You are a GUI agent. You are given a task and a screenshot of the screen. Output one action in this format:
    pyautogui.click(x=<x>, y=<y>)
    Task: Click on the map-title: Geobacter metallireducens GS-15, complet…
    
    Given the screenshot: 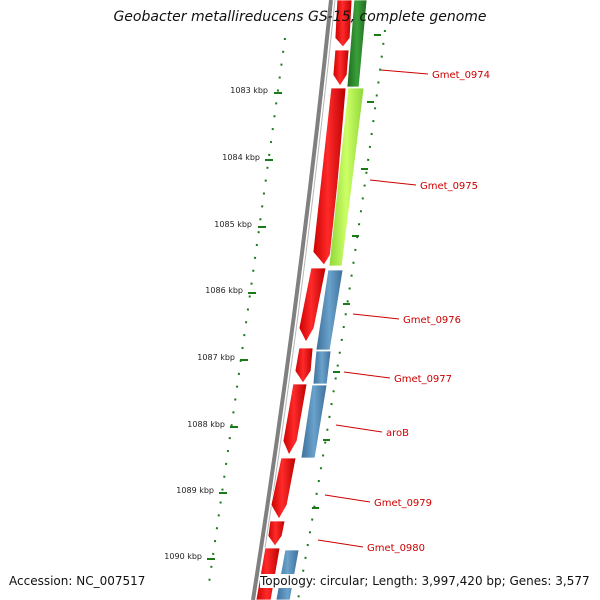 What is the action you would take?
    pyautogui.click(x=300, y=17)
    